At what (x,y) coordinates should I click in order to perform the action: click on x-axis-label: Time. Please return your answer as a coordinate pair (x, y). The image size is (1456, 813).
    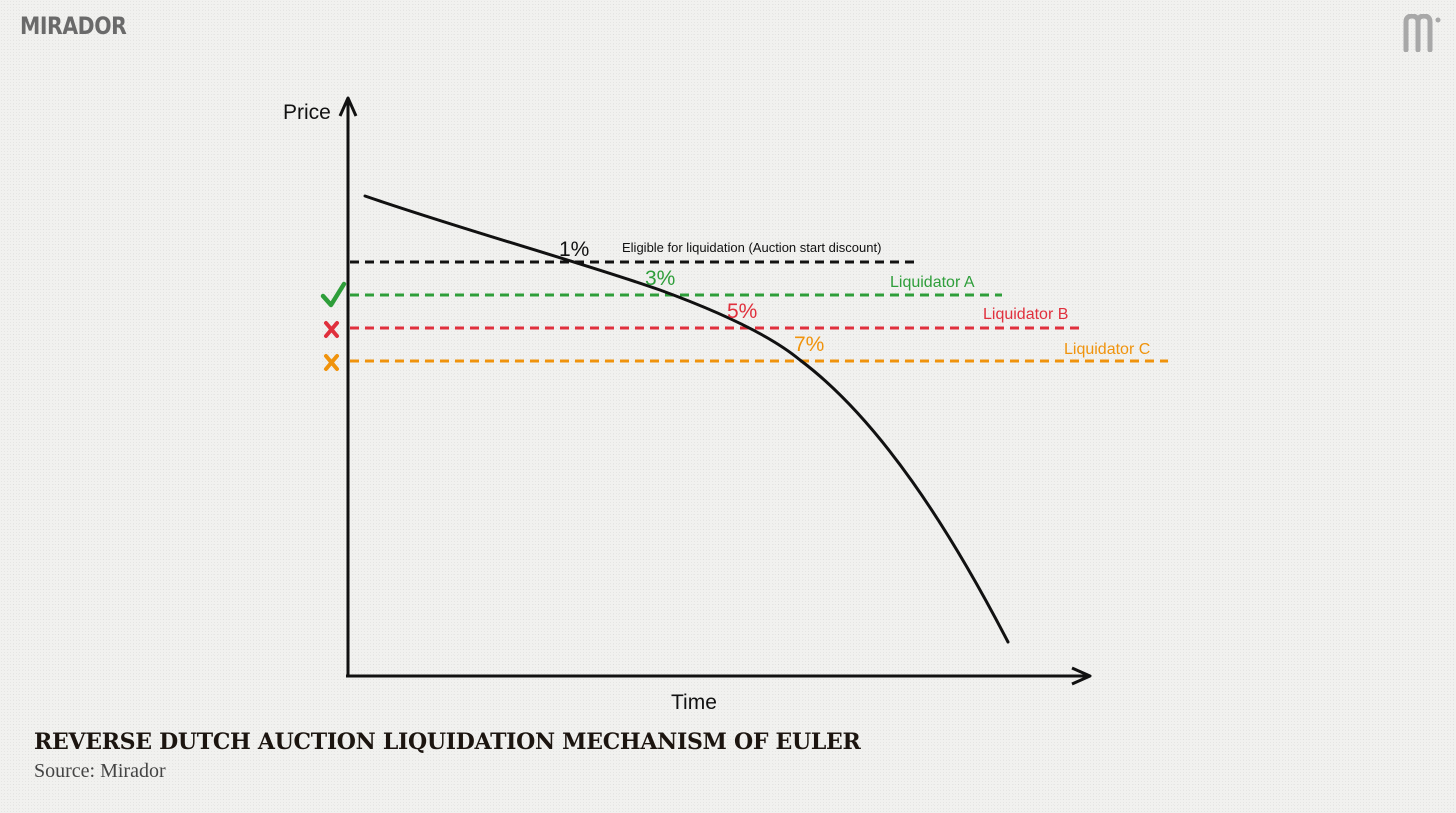
    Looking at the image, I should click on (694, 702).